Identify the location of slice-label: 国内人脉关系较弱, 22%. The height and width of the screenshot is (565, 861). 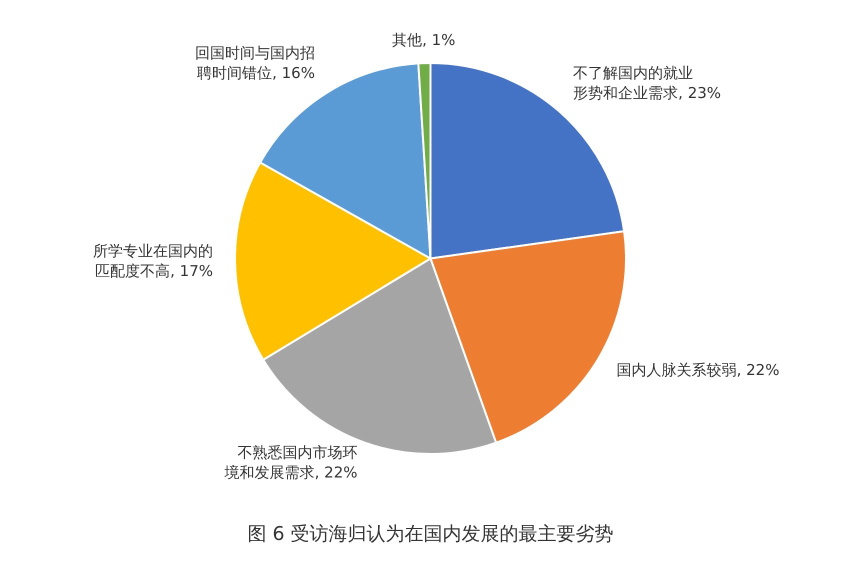
(698, 370).